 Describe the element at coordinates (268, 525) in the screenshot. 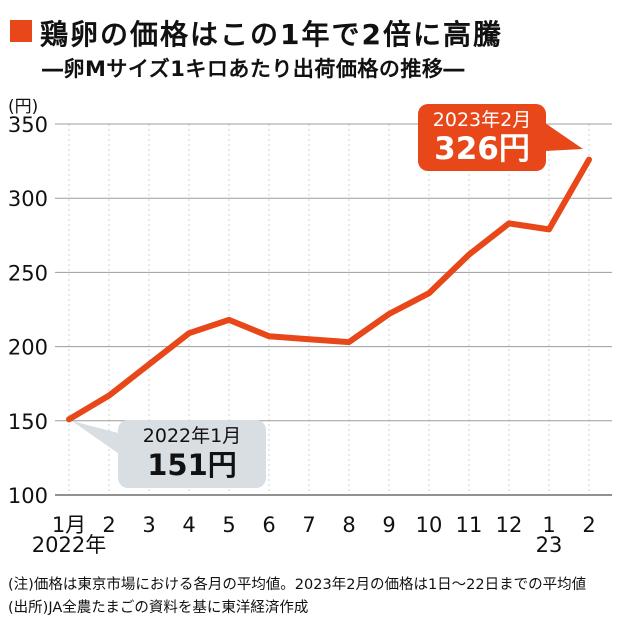

I see `svg-text: 6` at that location.